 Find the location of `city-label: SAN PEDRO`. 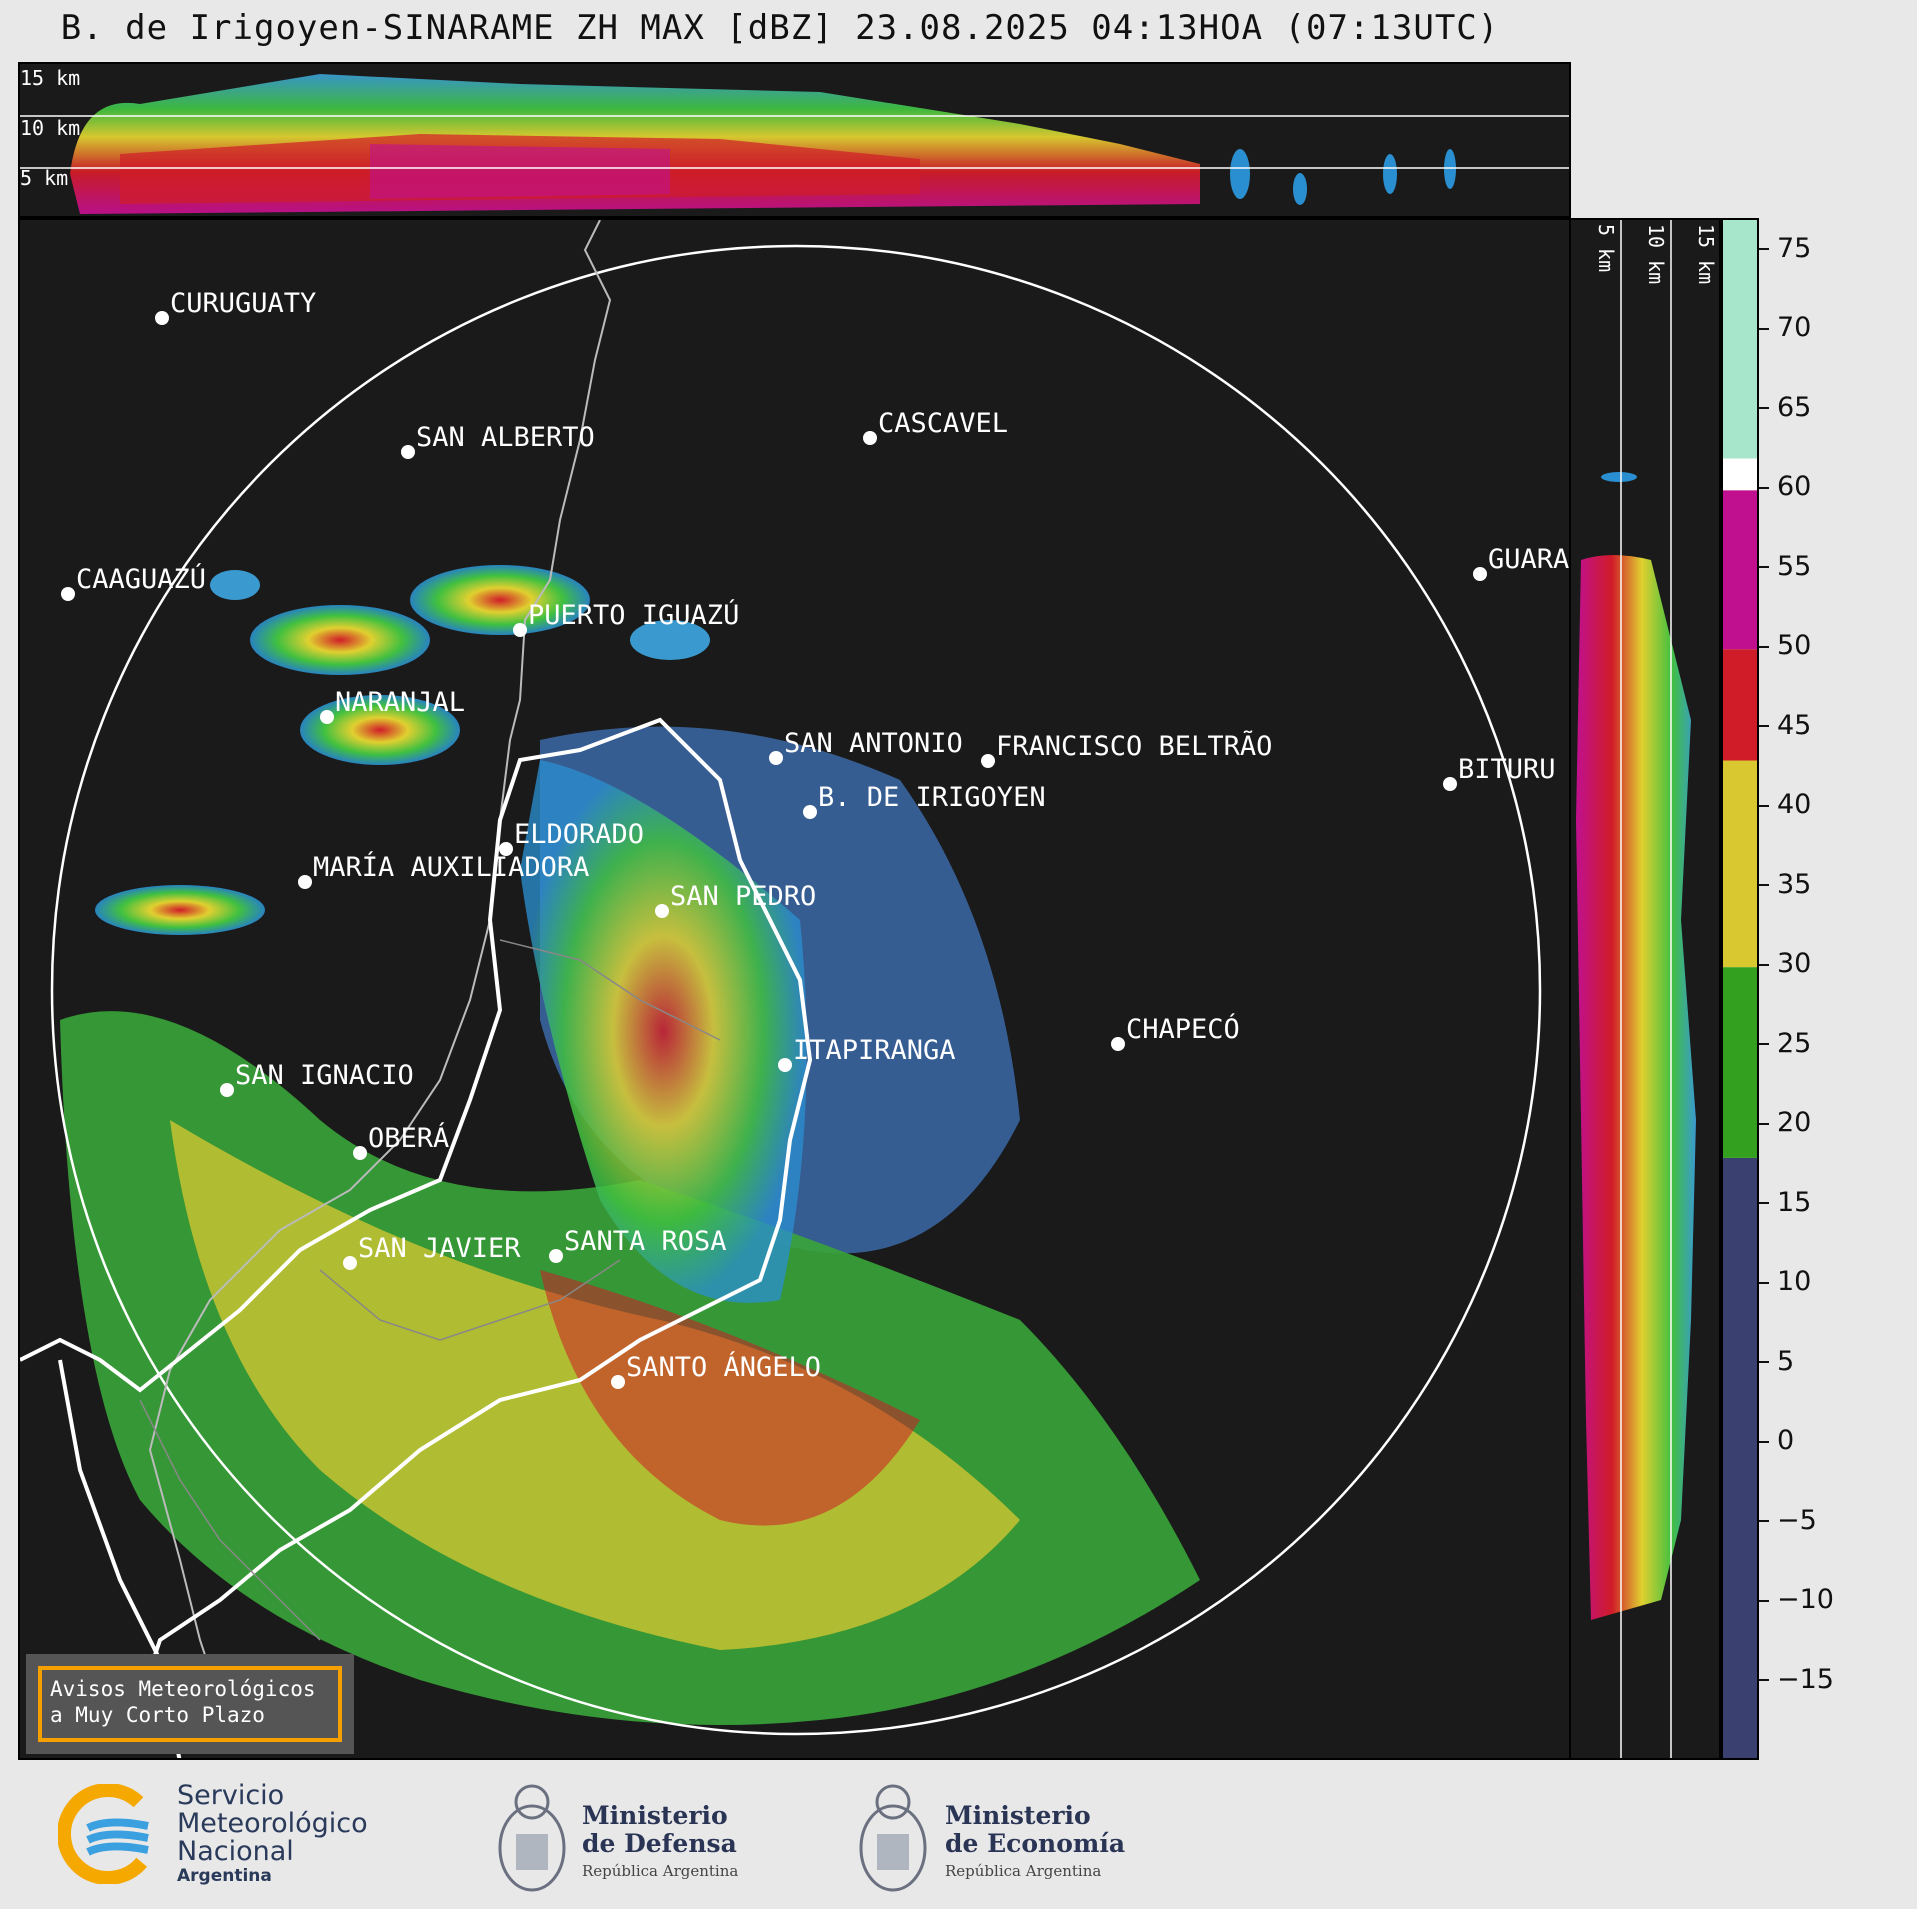

city-label: SAN PEDRO is located at coordinates (743, 896).